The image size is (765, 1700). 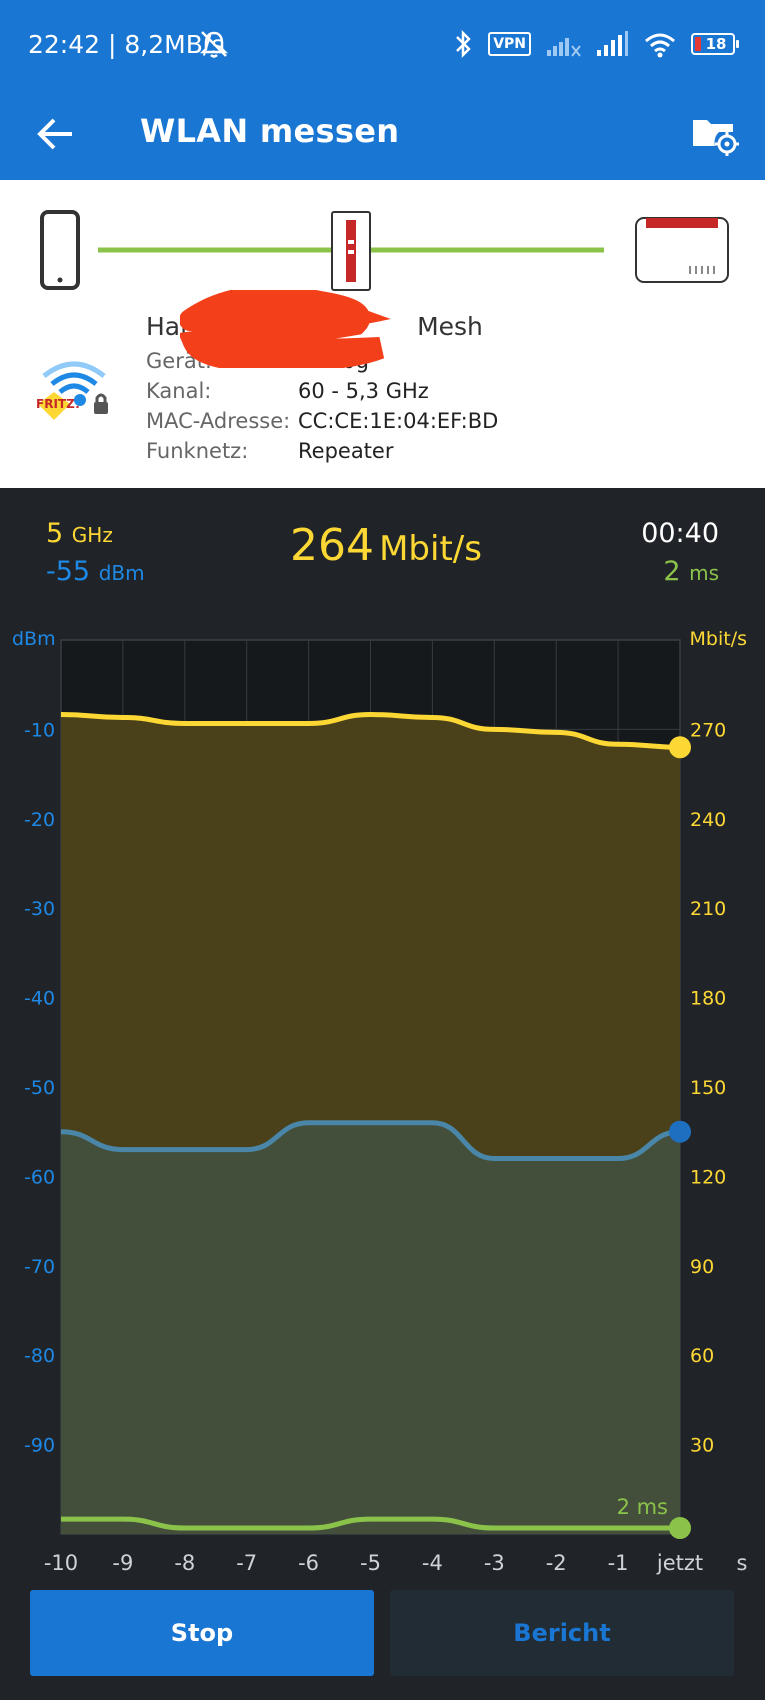 What do you see at coordinates (708, 730) in the screenshot?
I see `right-axis-tick: 270` at bounding box center [708, 730].